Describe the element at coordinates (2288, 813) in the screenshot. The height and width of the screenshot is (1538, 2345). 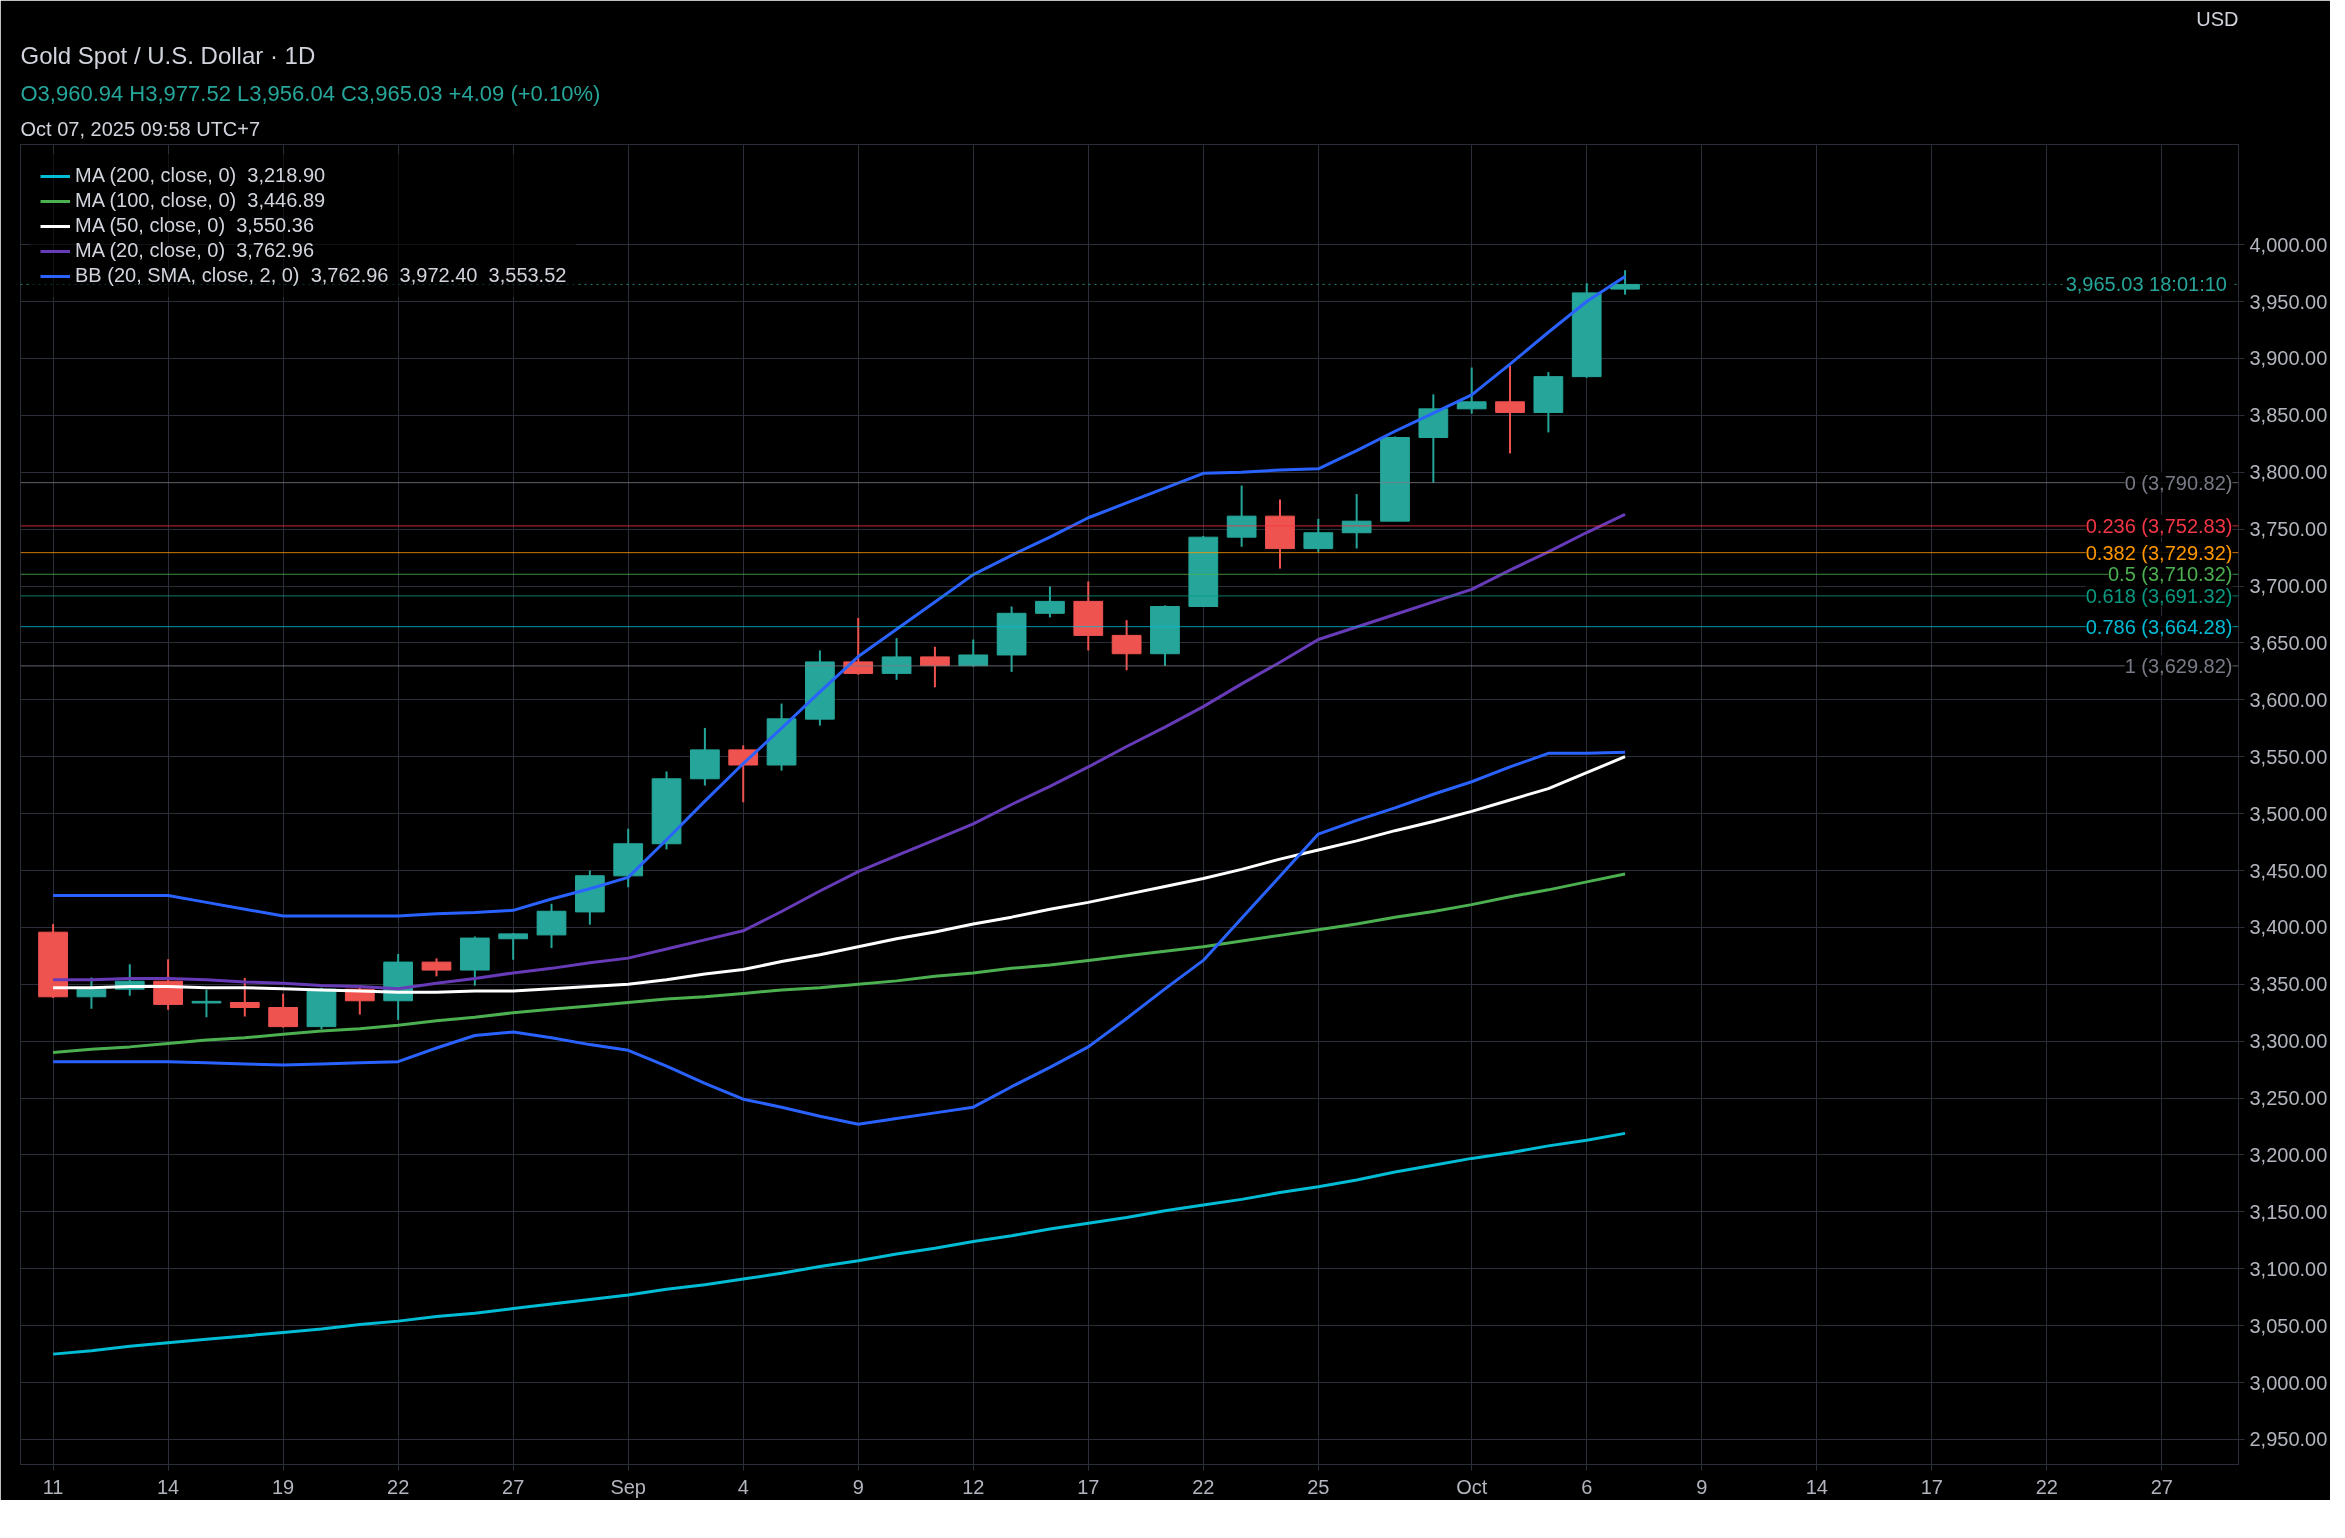
I see `y-tick-label: 3,500.00` at that location.